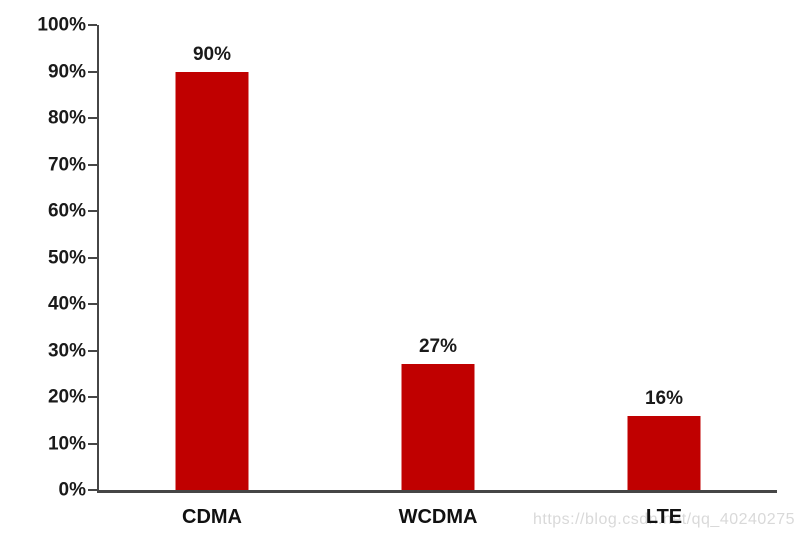 Image resolution: width=800 pixels, height=538 pixels. I want to click on y-axis-tick-label: 20%, so click(66, 397).